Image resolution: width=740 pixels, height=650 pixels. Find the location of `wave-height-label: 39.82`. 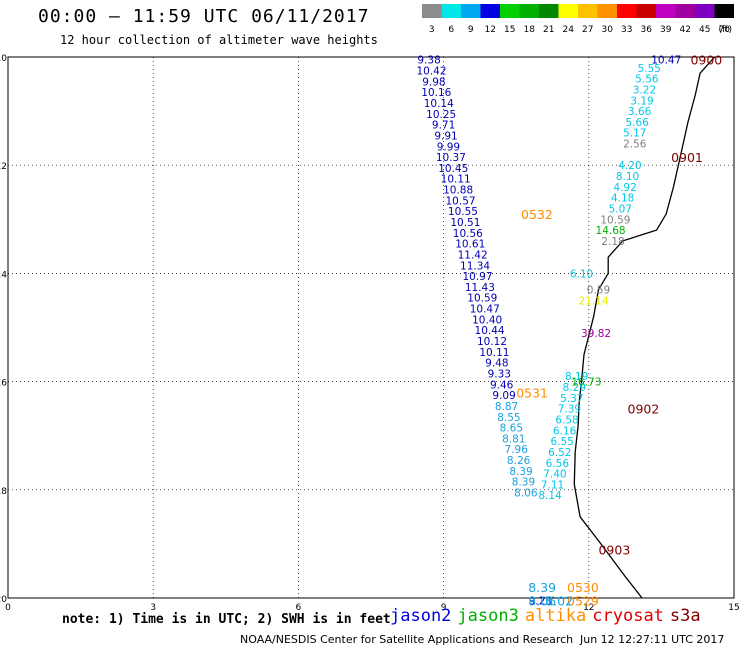

wave-height-label: 39.82 is located at coordinates (596, 334).